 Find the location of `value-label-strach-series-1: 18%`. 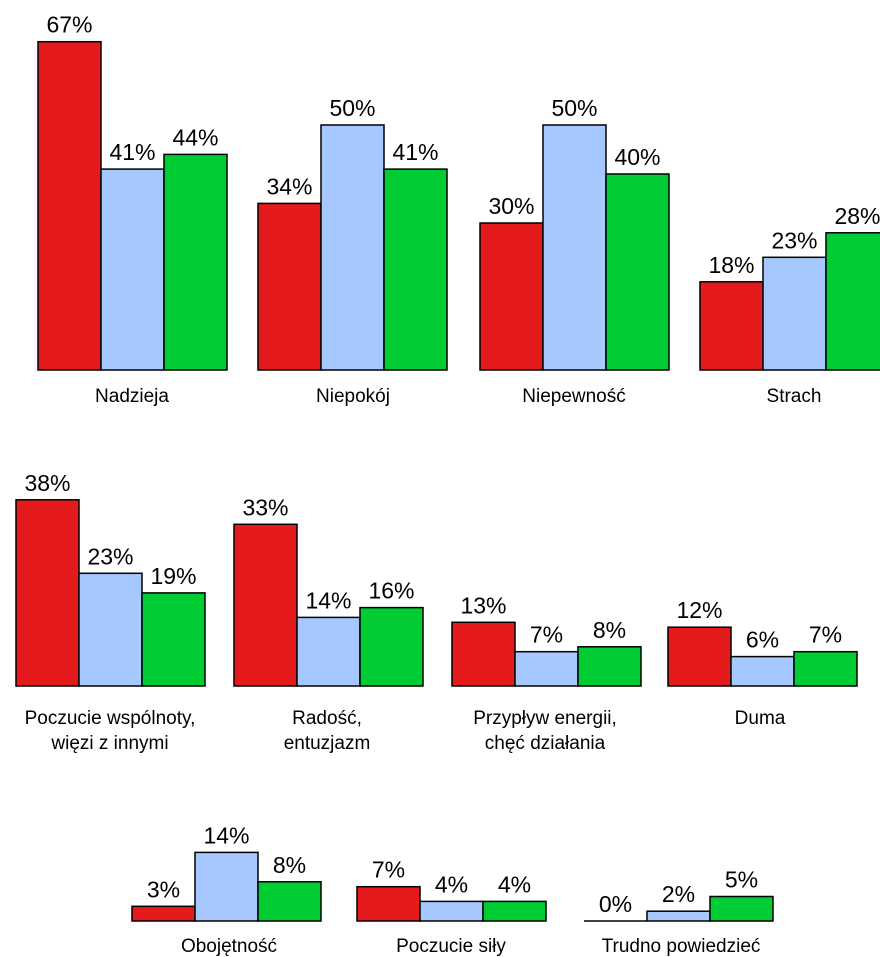

value-label-strach-series-1: 18% is located at coordinates (731, 265).